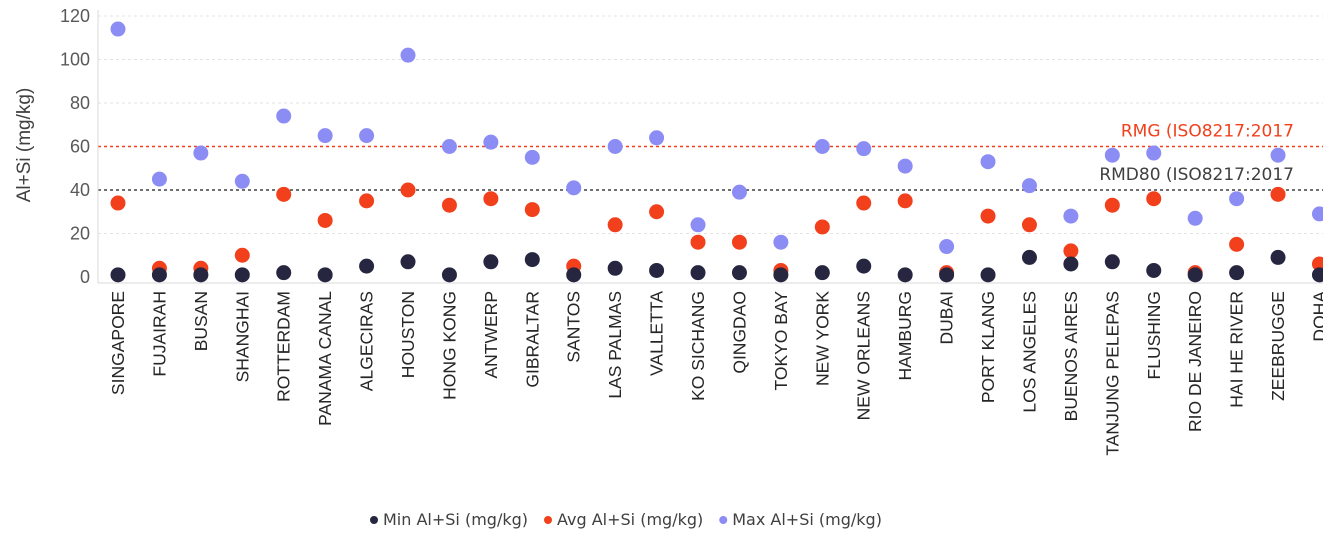  I want to click on category-label: DUBAI, so click(947, 317).